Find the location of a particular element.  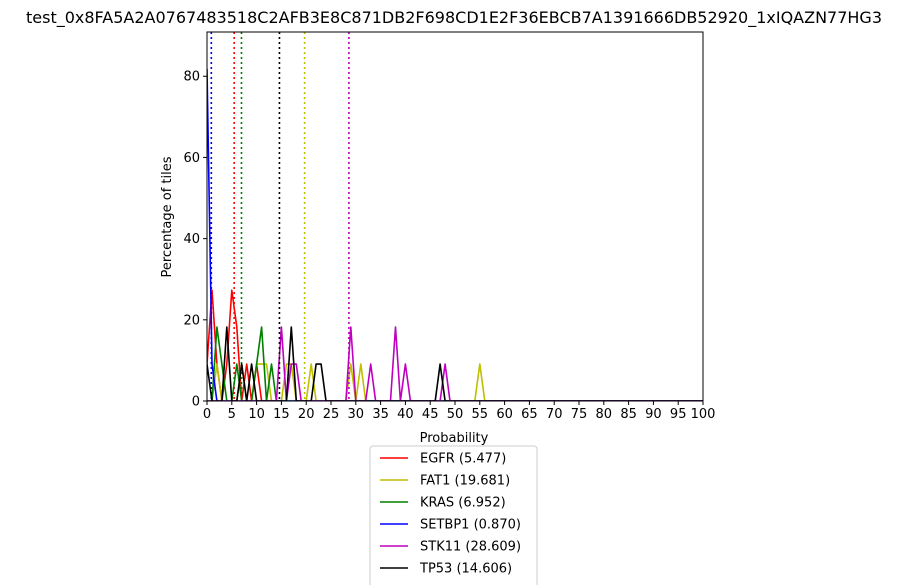

x-tick-label-15: 75 is located at coordinates (579, 414).